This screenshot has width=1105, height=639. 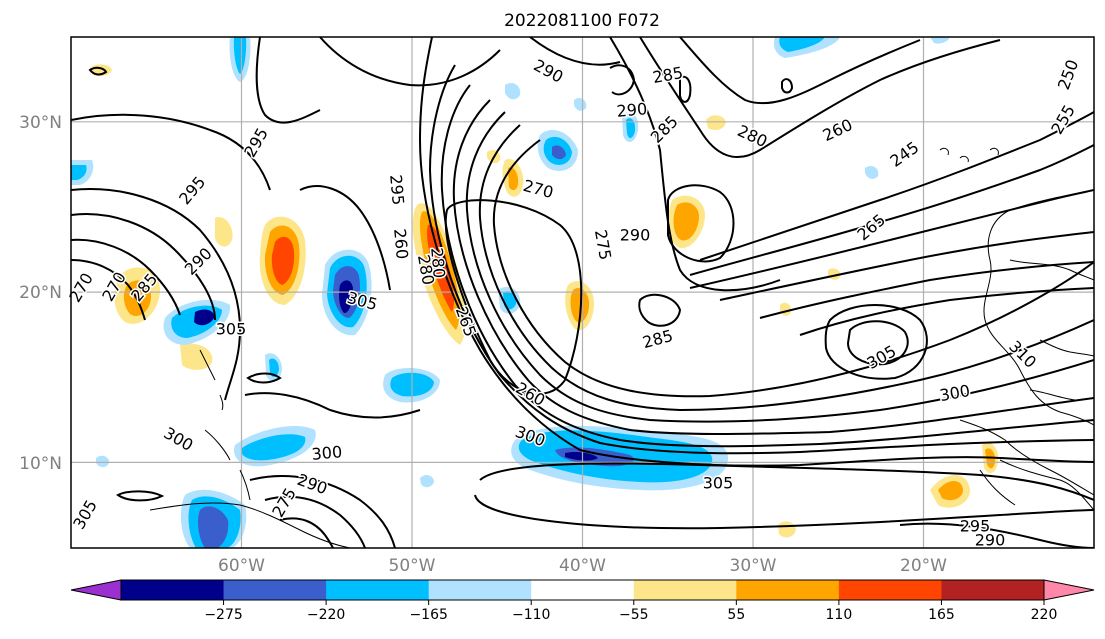 I want to click on colorbar: −275−220−165−110−5555110165220275, so click(x=582, y=601).